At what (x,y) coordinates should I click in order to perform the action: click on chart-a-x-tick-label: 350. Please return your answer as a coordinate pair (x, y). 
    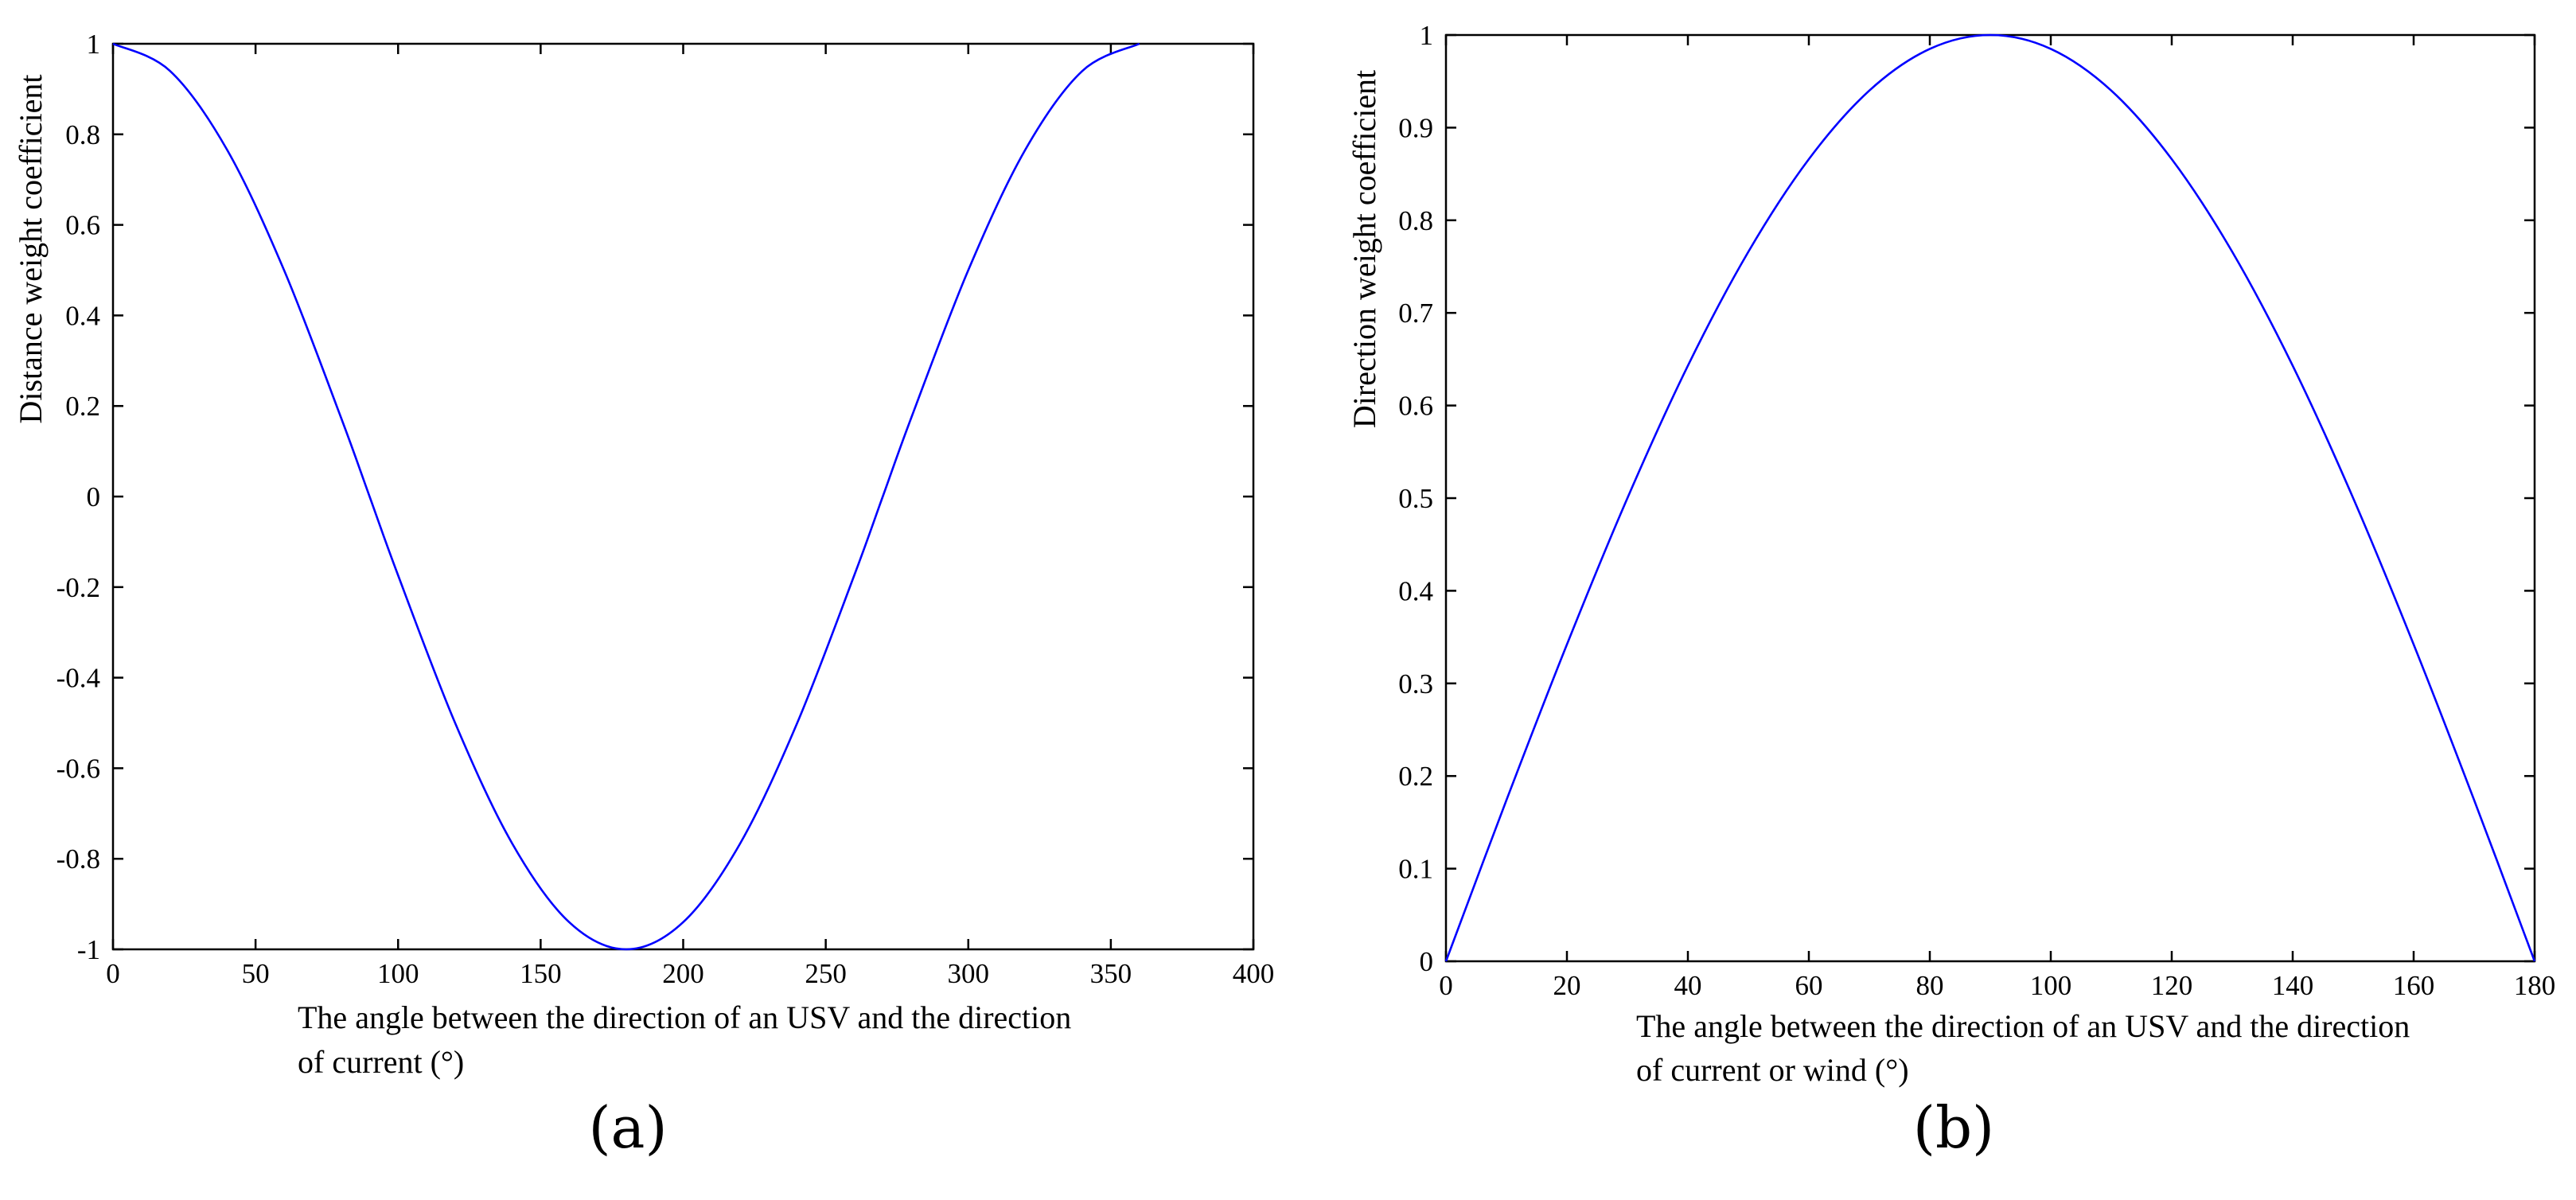
    Looking at the image, I should click on (1111, 973).